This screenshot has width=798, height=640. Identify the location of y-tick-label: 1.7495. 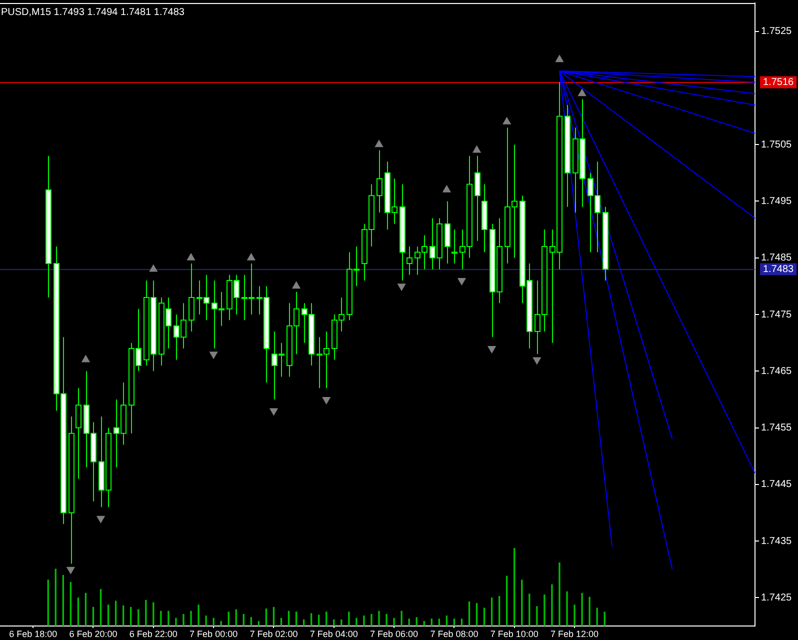
(776, 201).